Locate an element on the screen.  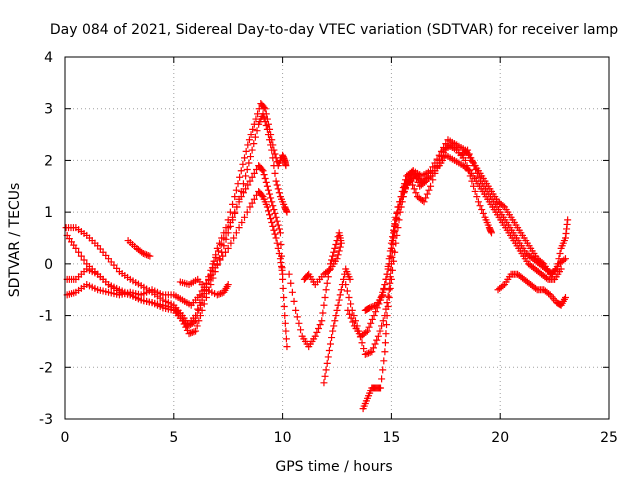
y-tick-label: 1 is located at coordinates (48, 213).